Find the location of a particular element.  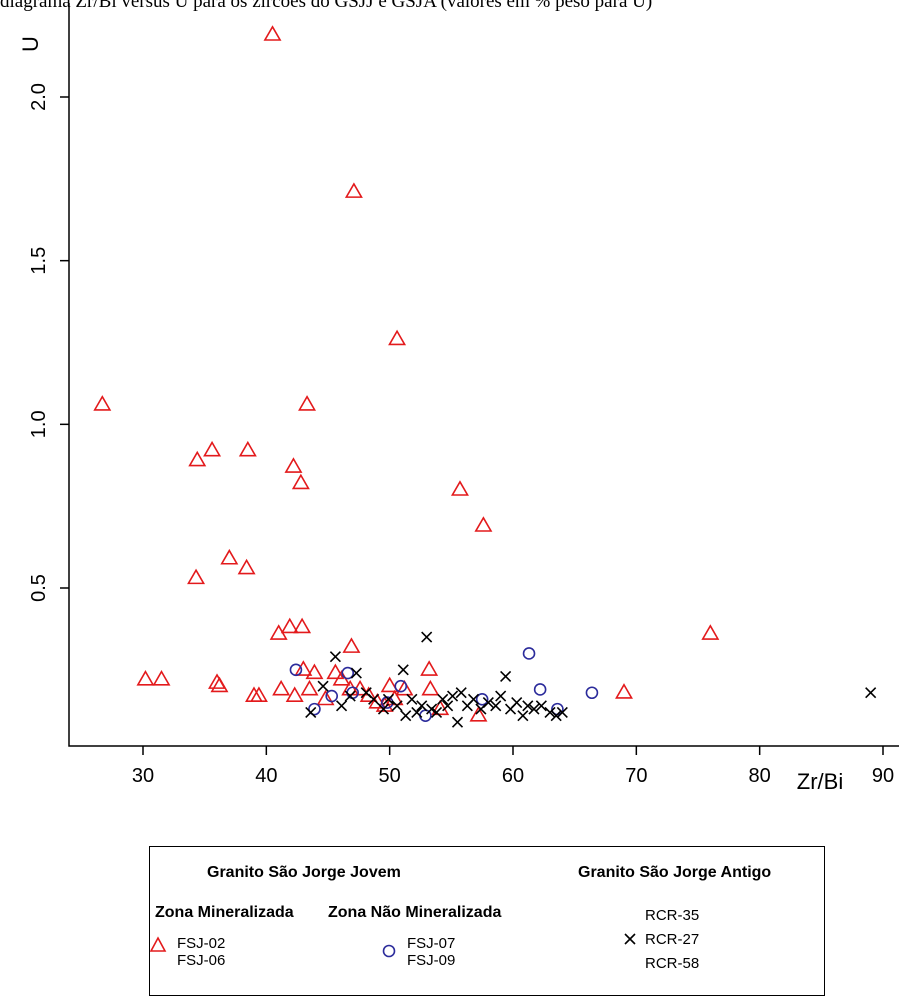

series-cross is located at coordinates (591, 679).